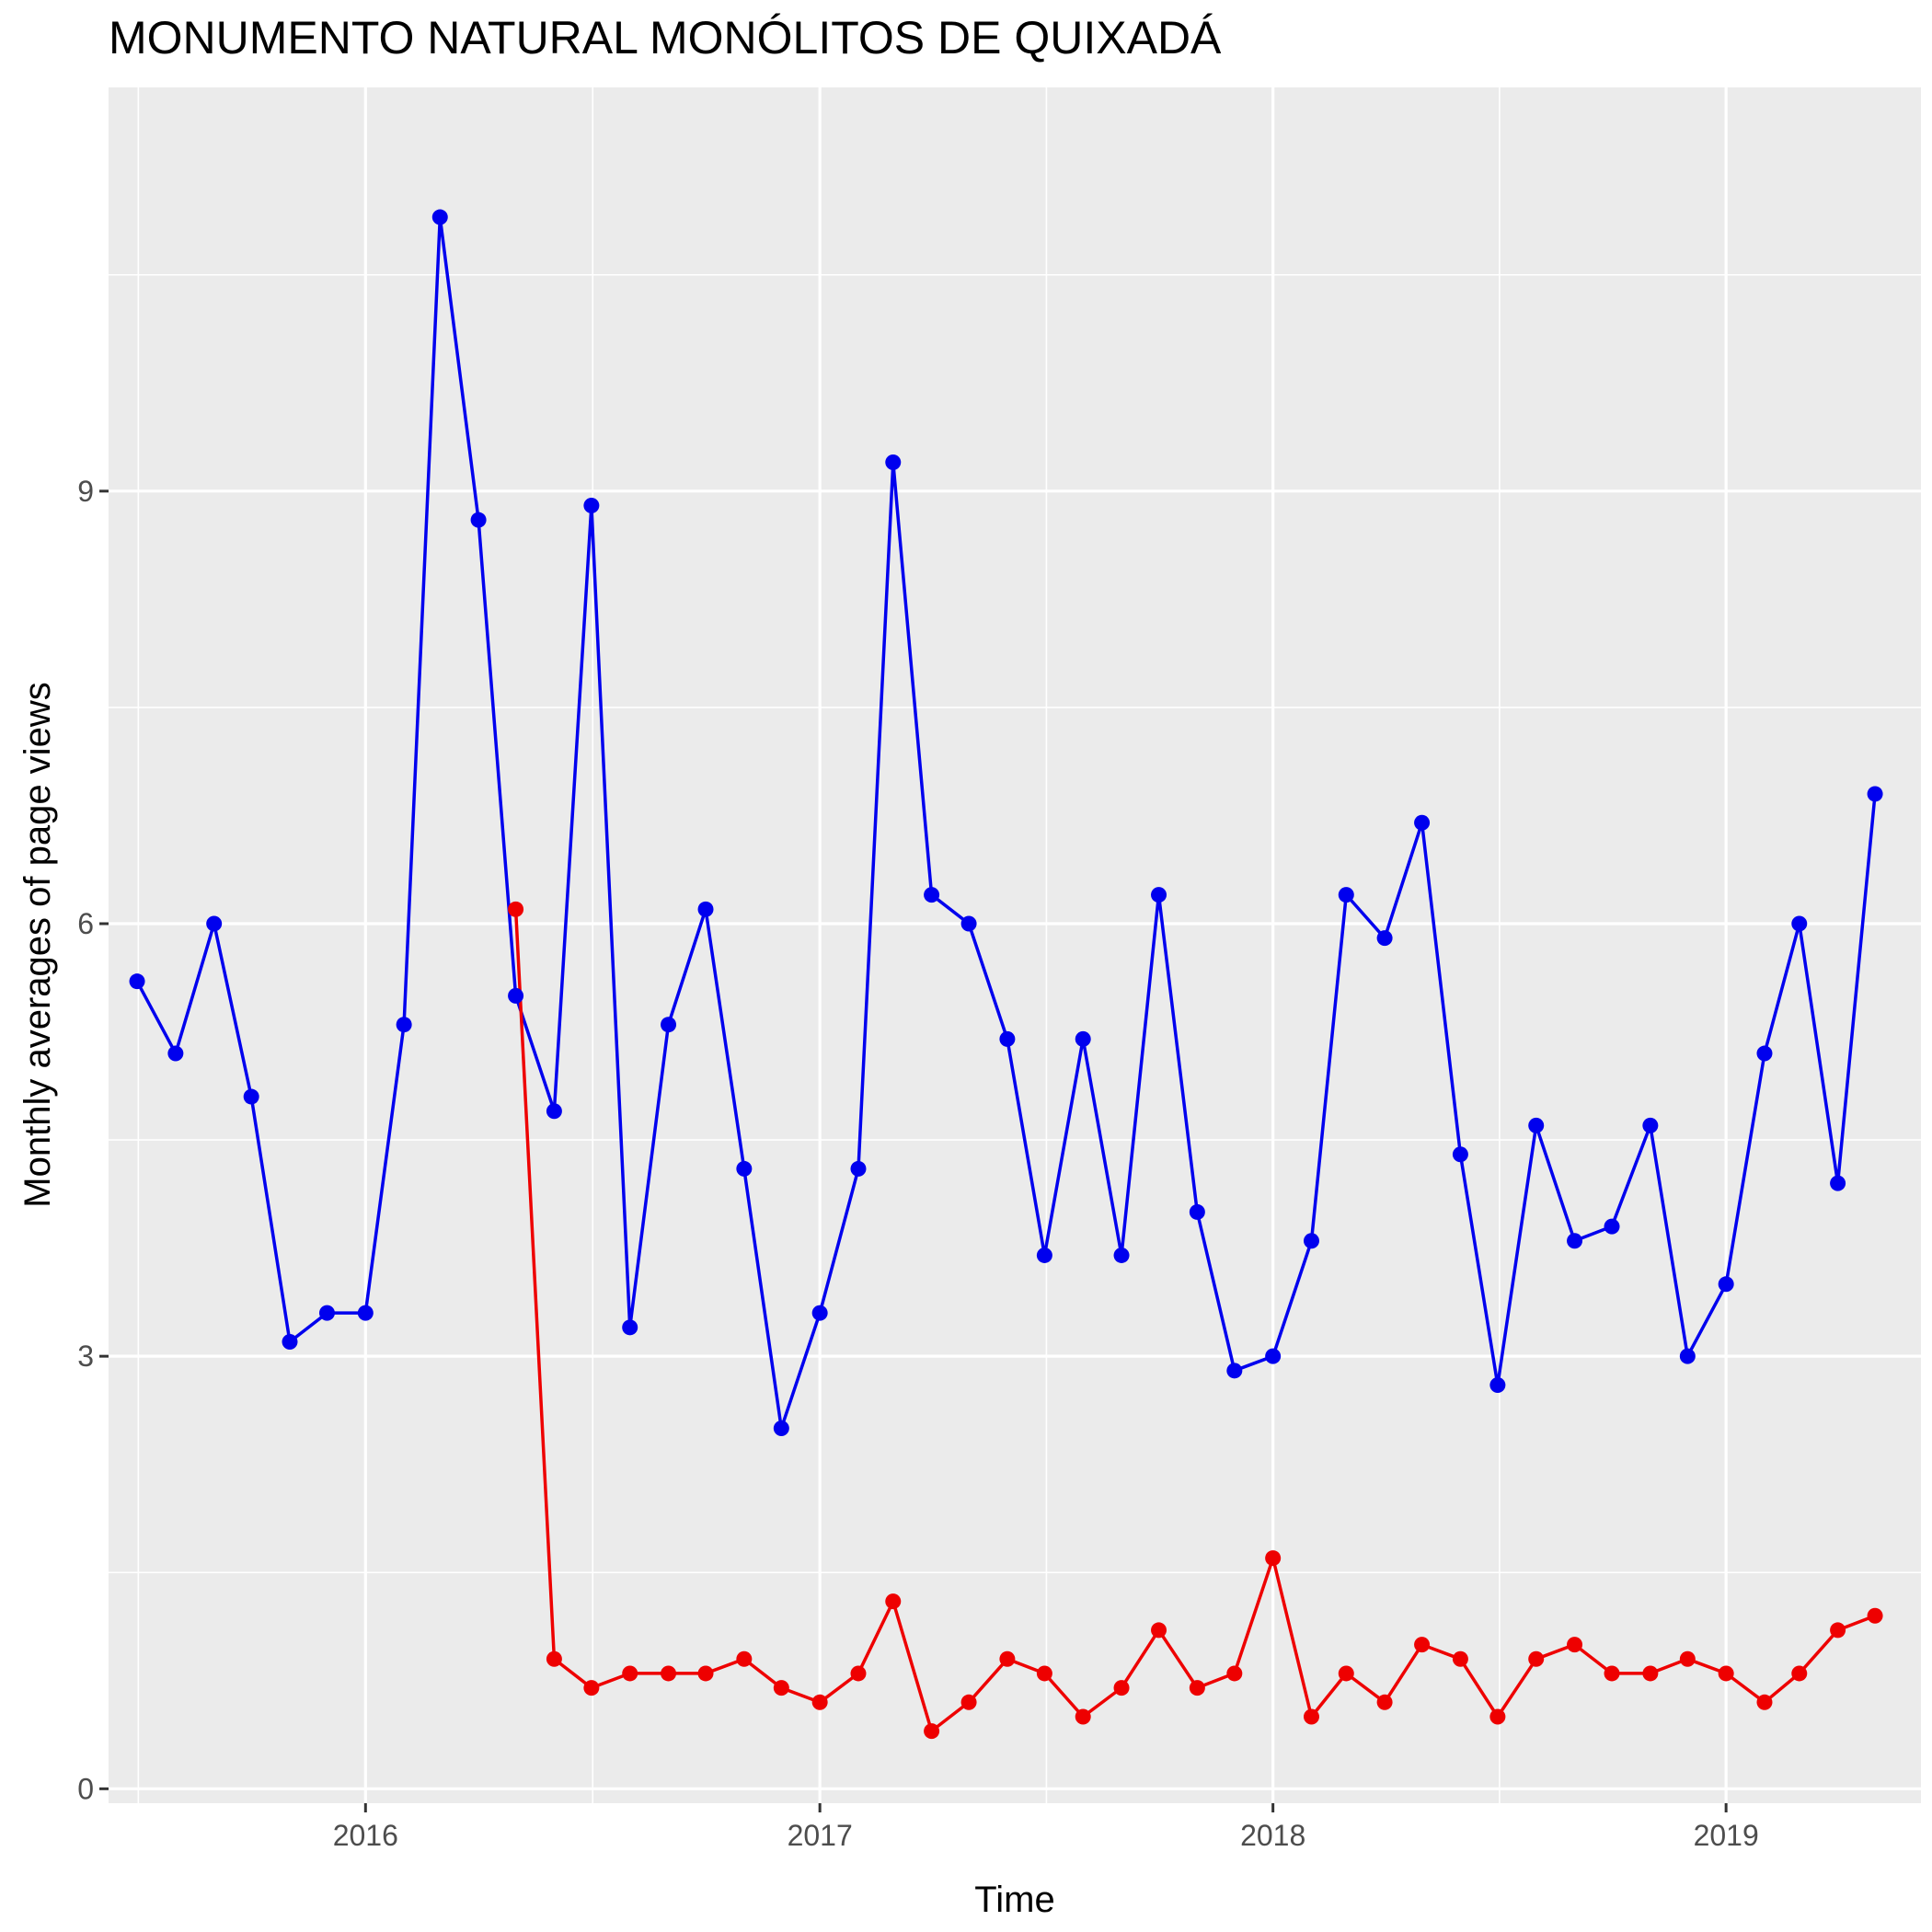  Describe the element at coordinates (85, 1788) in the screenshot. I see `y-tick-label: 0` at that location.